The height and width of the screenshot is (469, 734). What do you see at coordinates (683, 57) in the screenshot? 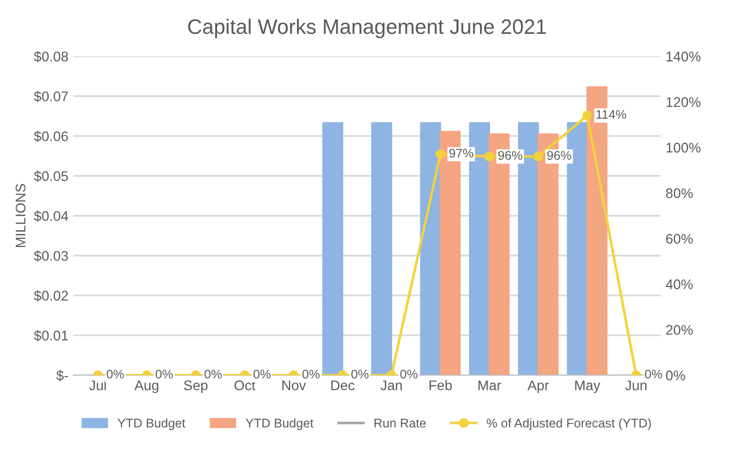
I see `y2-tick-label: 140%` at bounding box center [683, 57].